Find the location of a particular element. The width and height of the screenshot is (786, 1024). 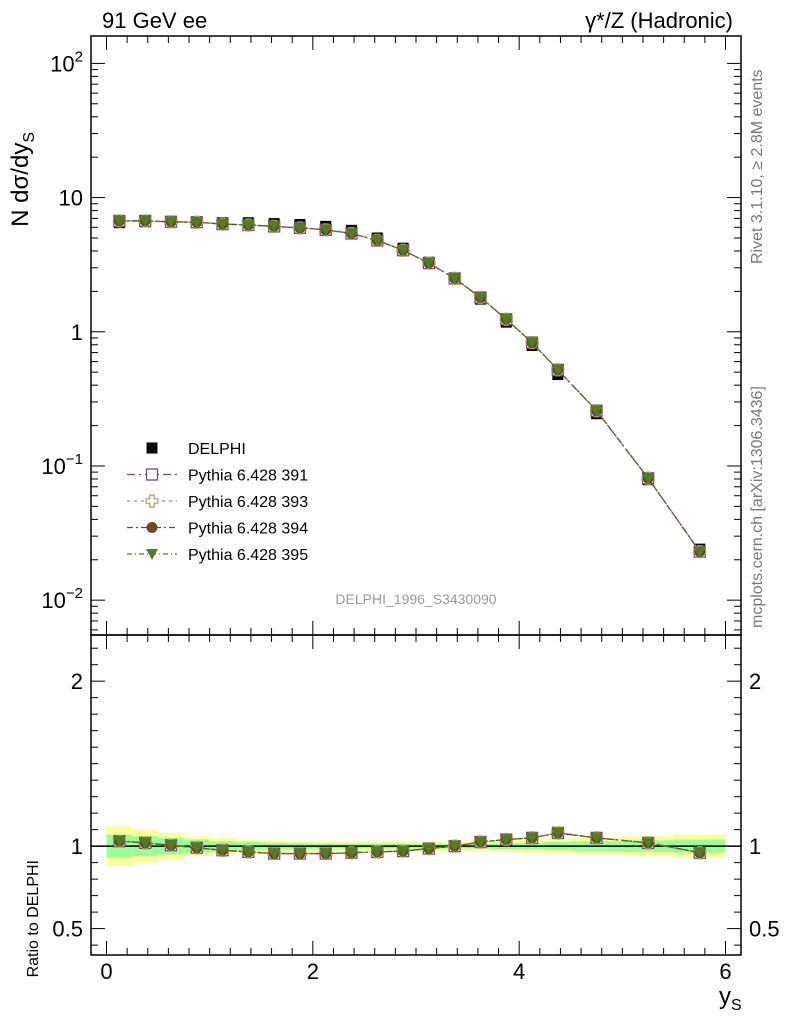

y-axis-title-main-sub: S is located at coordinates (29, 137).